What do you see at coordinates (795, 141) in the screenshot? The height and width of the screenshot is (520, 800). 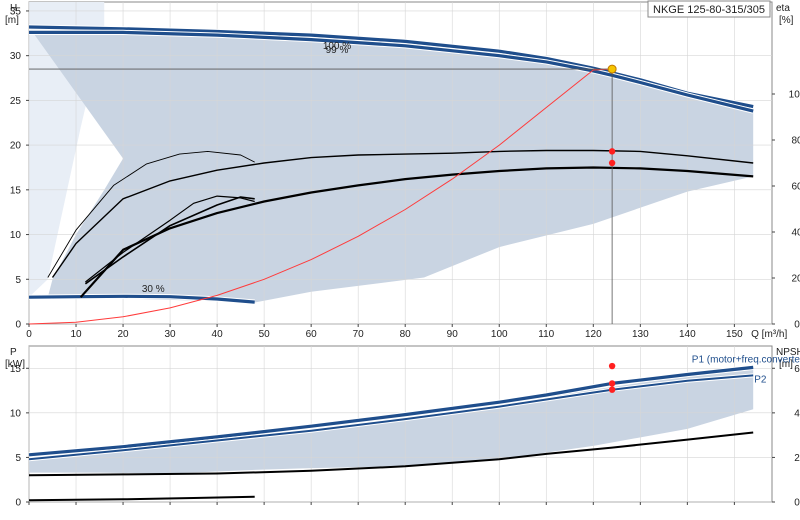 I see `head-y2-tick-label: 80` at bounding box center [795, 141].